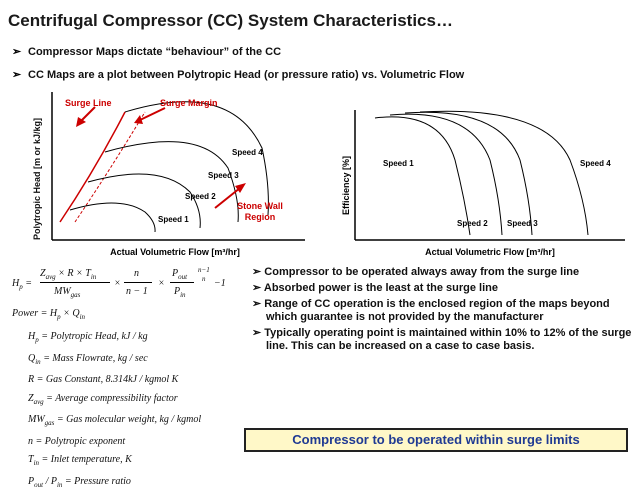 This screenshot has width=638, height=494. Describe the element at coordinates (74, 273) in the screenshot. I see `eq-text: × R × T` at that location.